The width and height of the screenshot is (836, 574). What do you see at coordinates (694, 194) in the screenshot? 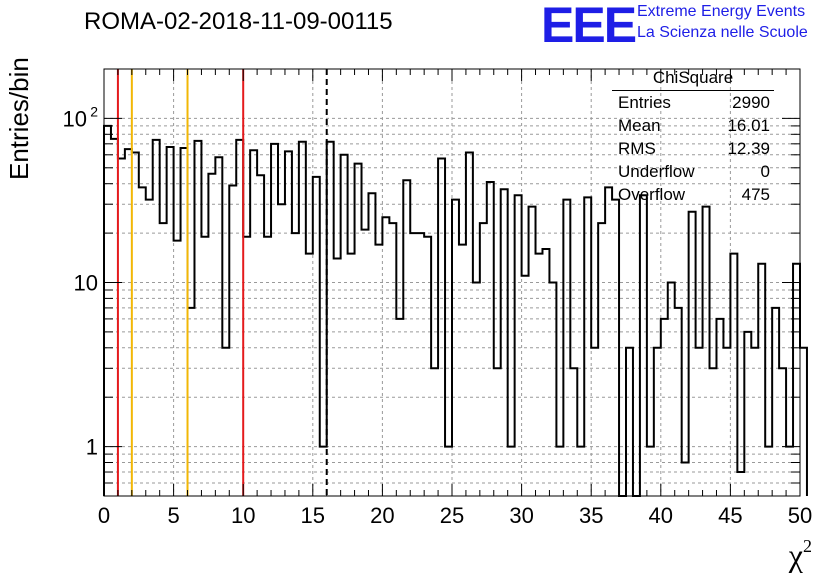
I see `stats-row-overflow: Overflow 475` at bounding box center [694, 194].